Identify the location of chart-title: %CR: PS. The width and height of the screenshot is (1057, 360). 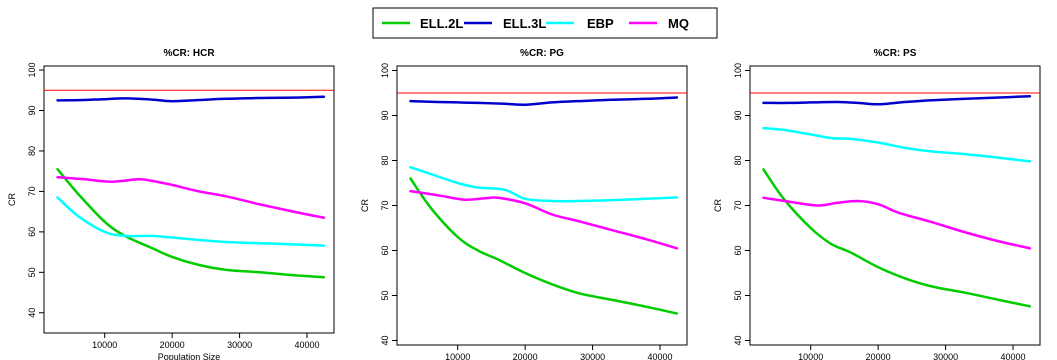
(895, 53).